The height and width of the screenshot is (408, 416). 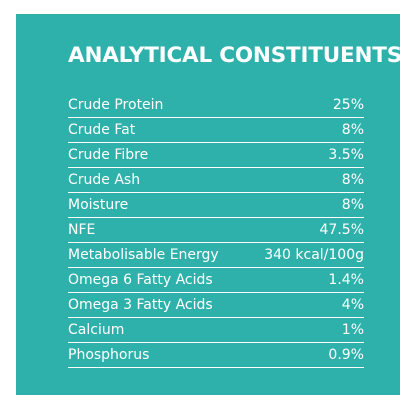 I want to click on row-label: Crude Protein, so click(x=116, y=105).